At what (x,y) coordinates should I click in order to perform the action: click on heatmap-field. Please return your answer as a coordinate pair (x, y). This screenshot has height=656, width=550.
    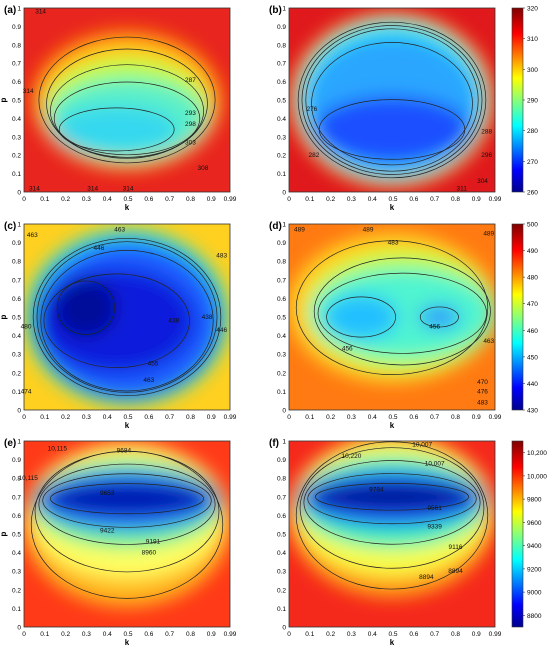
    Looking at the image, I should click on (127, 317).